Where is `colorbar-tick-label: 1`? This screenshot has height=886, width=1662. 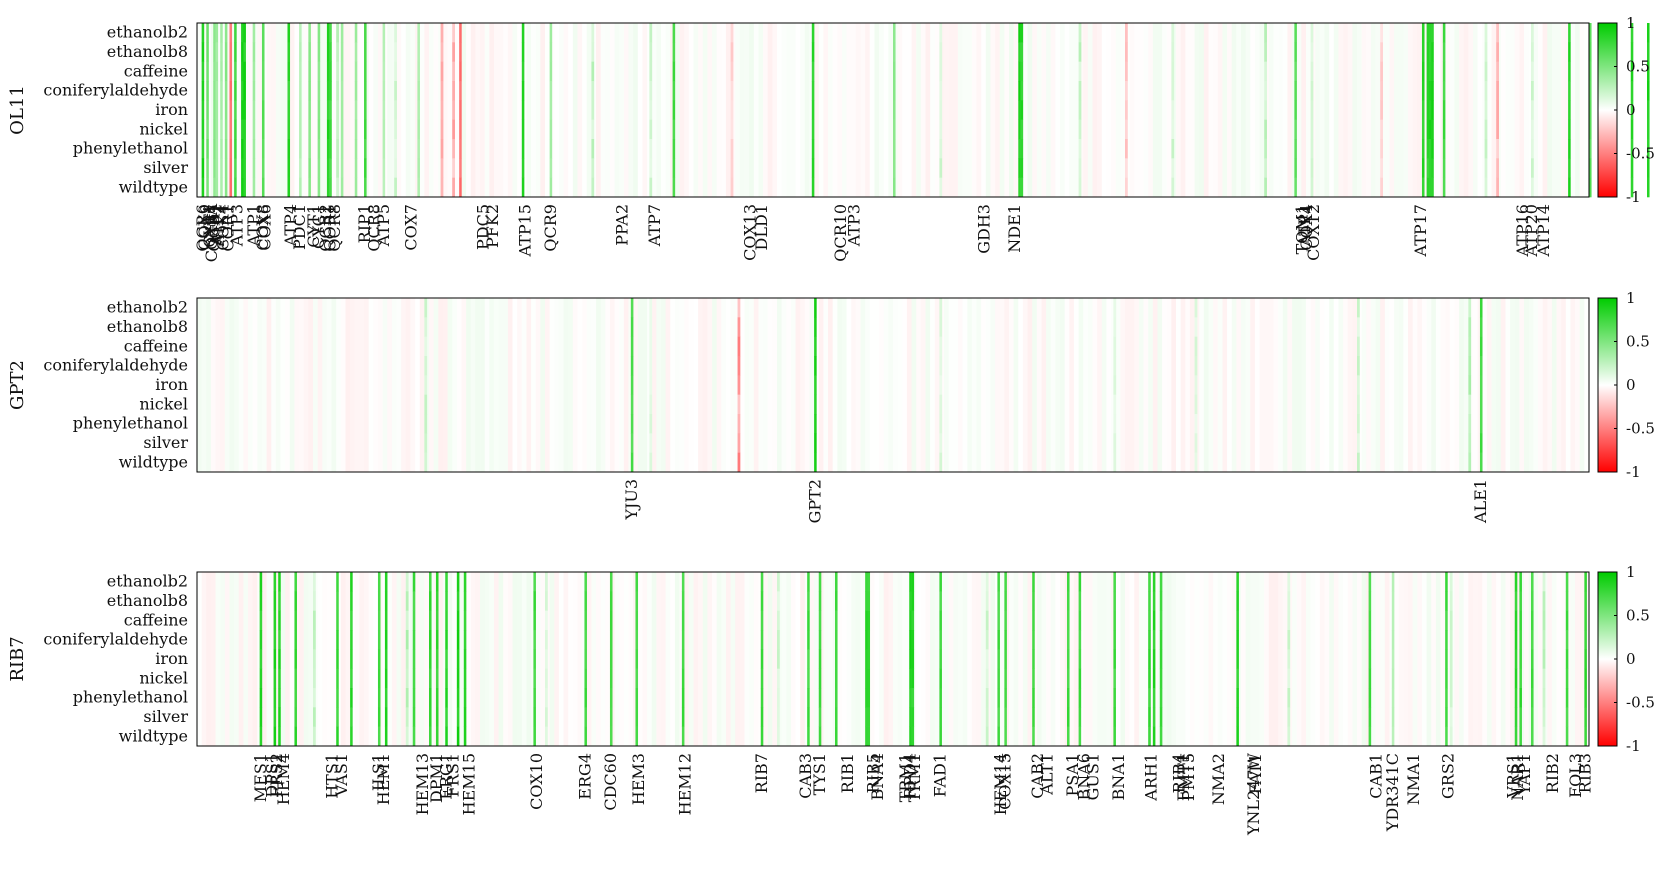 colorbar-tick-label: 1 is located at coordinates (1631, 572).